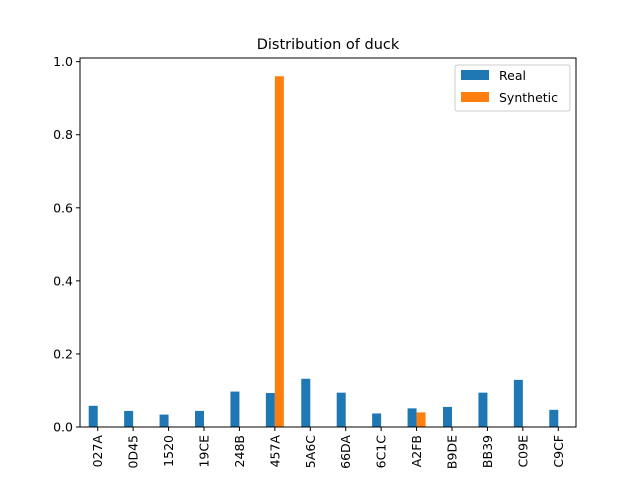 This screenshot has width=640, height=484. Describe the element at coordinates (63, 280) in the screenshot. I see `y-tick-label: 0.4` at that location.